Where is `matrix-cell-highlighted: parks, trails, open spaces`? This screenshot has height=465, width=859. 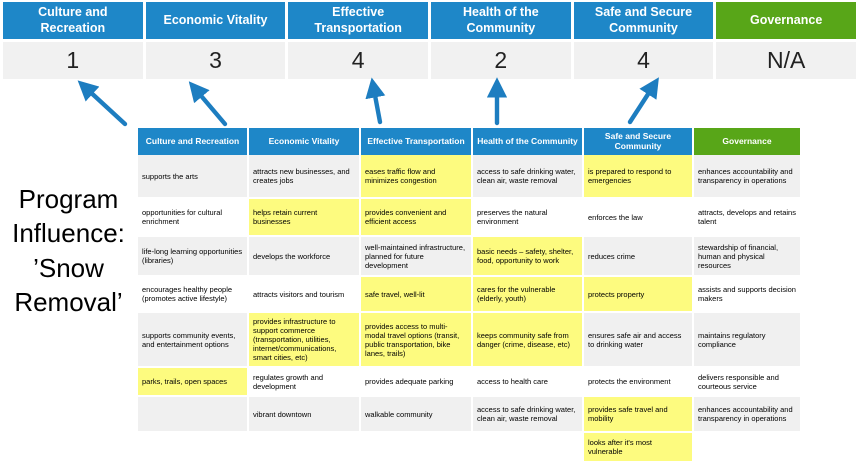 matrix-cell-highlighted: parks, trails, open spaces is located at coordinates (193, 382).